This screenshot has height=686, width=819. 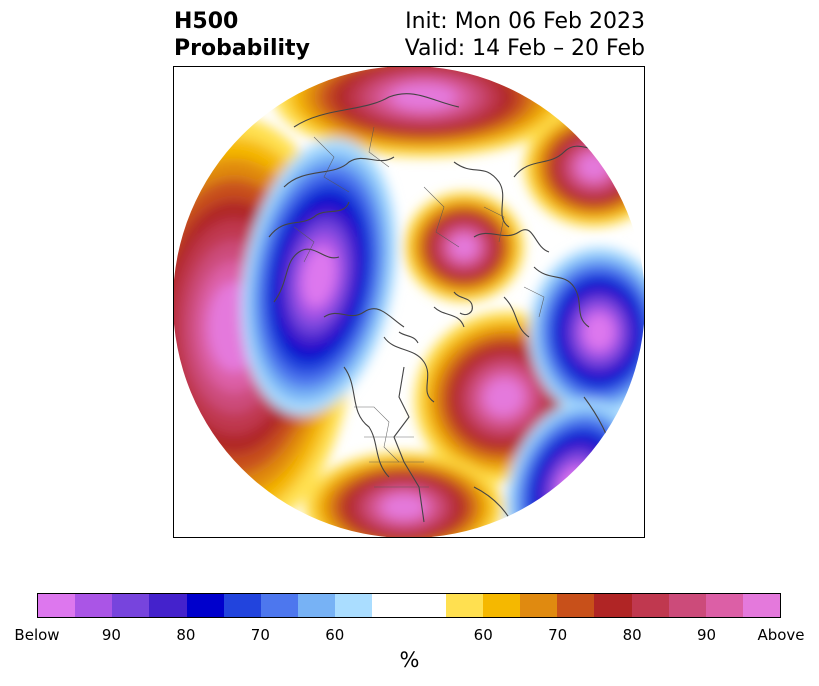 What do you see at coordinates (524, 48) in the screenshot?
I see `valid-range: Valid: 14 Feb – 20 Feb` at bounding box center [524, 48].